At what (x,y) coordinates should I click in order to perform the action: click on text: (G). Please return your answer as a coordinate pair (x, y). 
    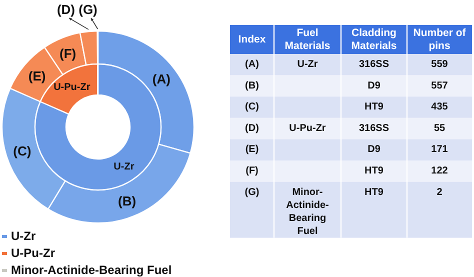
    Looking at the image, I should click on (252, 192).